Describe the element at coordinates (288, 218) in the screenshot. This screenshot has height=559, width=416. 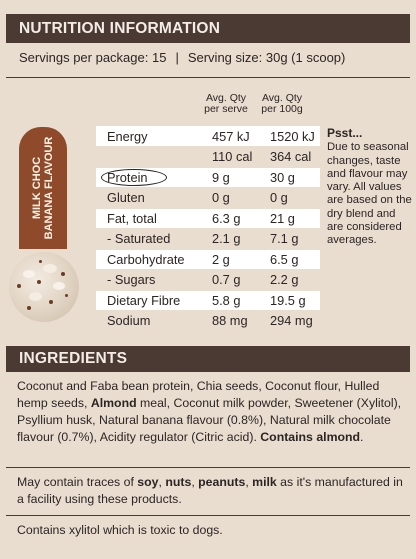
I see `per-100g-value: 21 g` at that location.